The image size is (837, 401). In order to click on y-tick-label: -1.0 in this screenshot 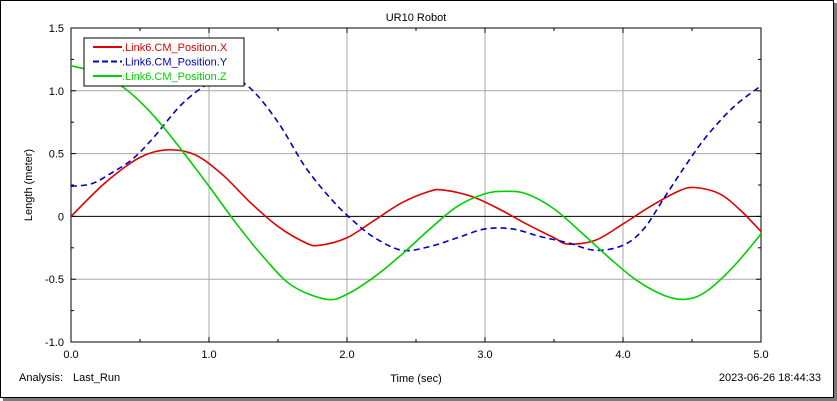, I will do `click(54, 343)`.